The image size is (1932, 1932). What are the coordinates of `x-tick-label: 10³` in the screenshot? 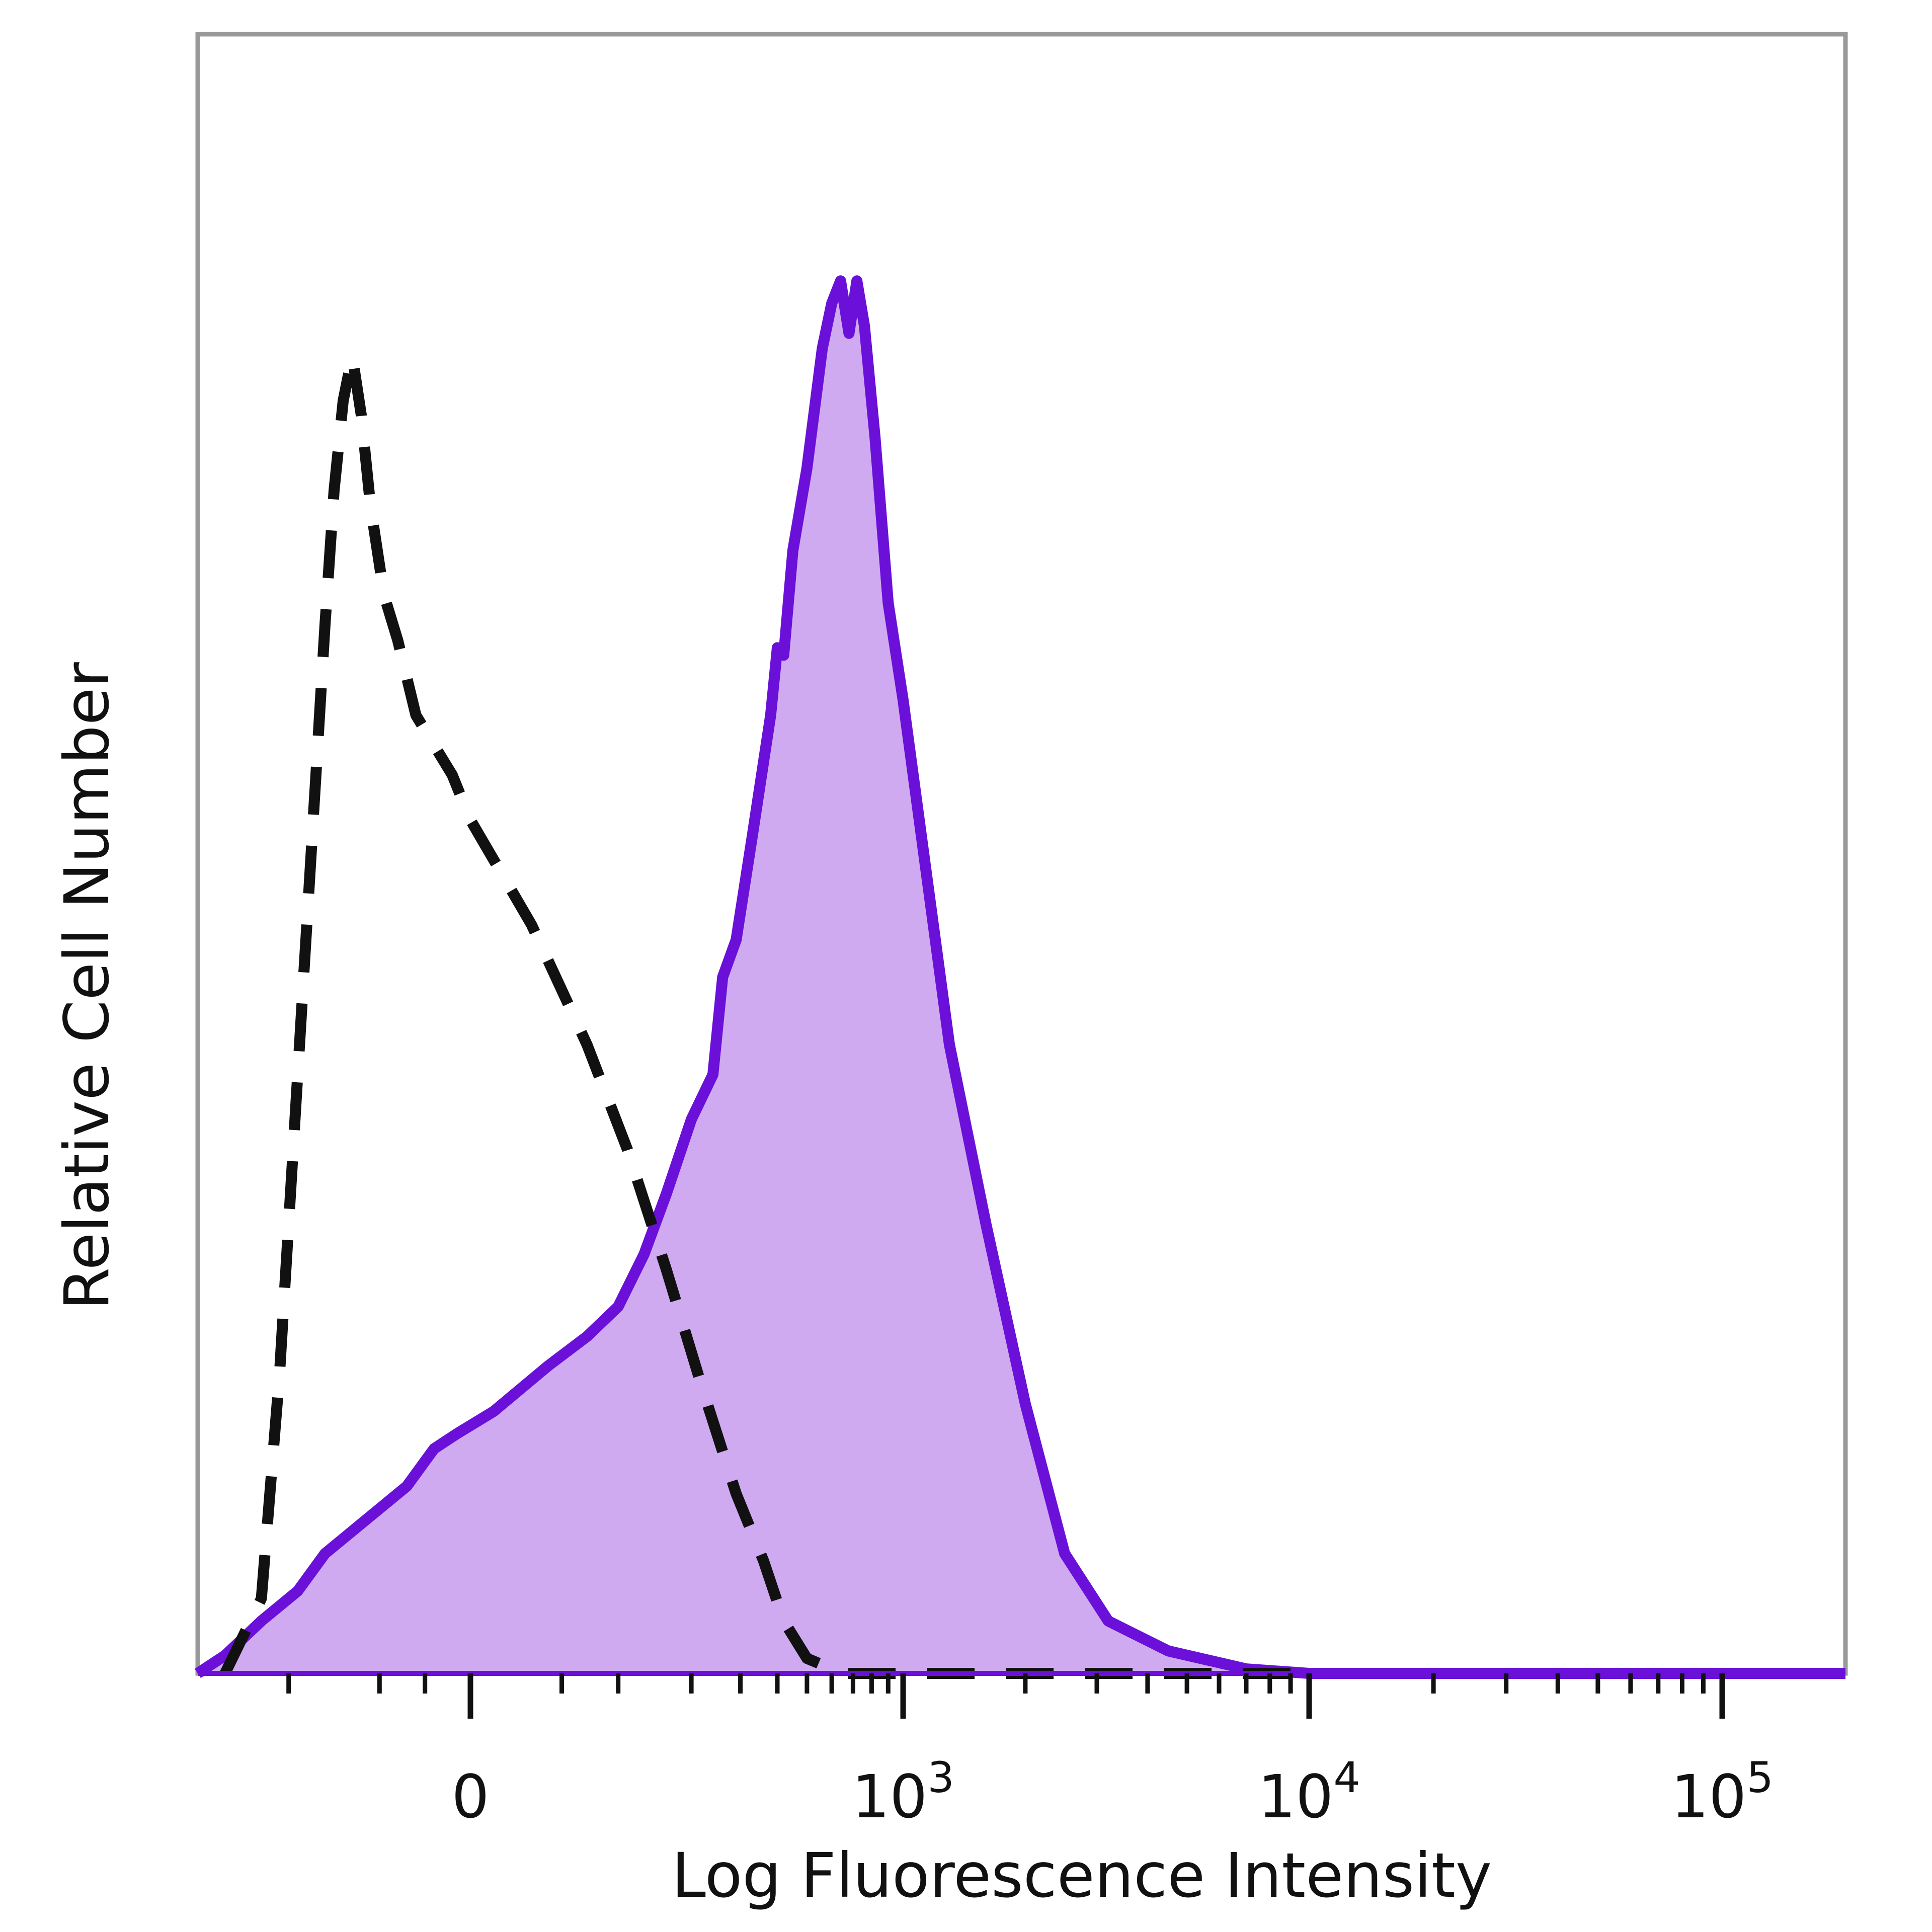 It's located at (903, 1792).